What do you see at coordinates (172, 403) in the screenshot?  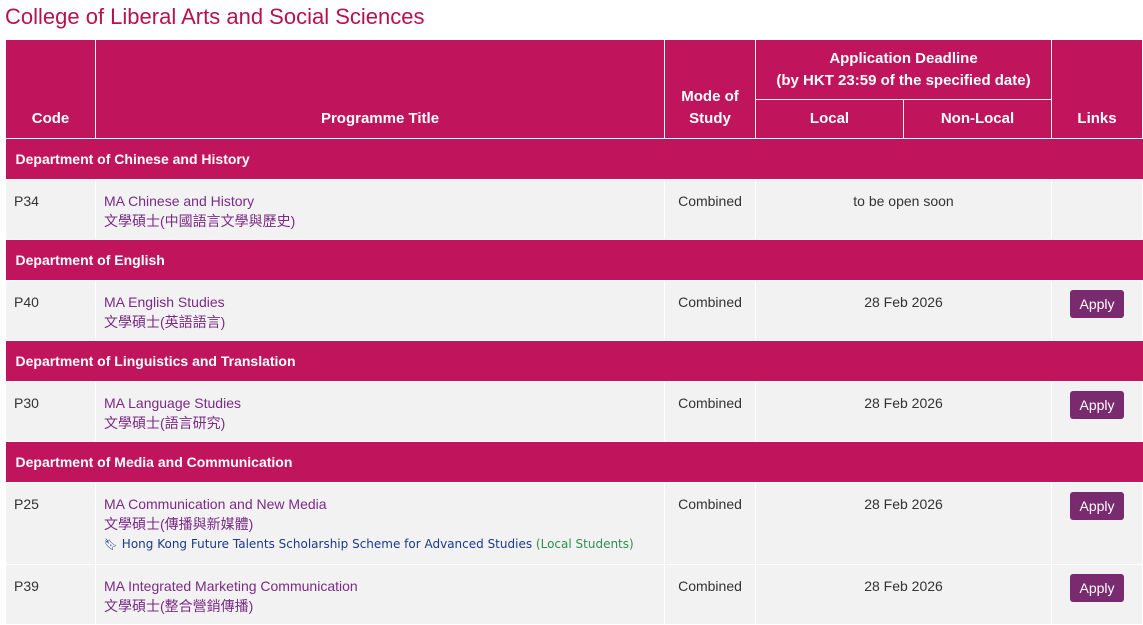 I see `programme-title-en-link: MA Language Studies` at bounding box center [172, 403].